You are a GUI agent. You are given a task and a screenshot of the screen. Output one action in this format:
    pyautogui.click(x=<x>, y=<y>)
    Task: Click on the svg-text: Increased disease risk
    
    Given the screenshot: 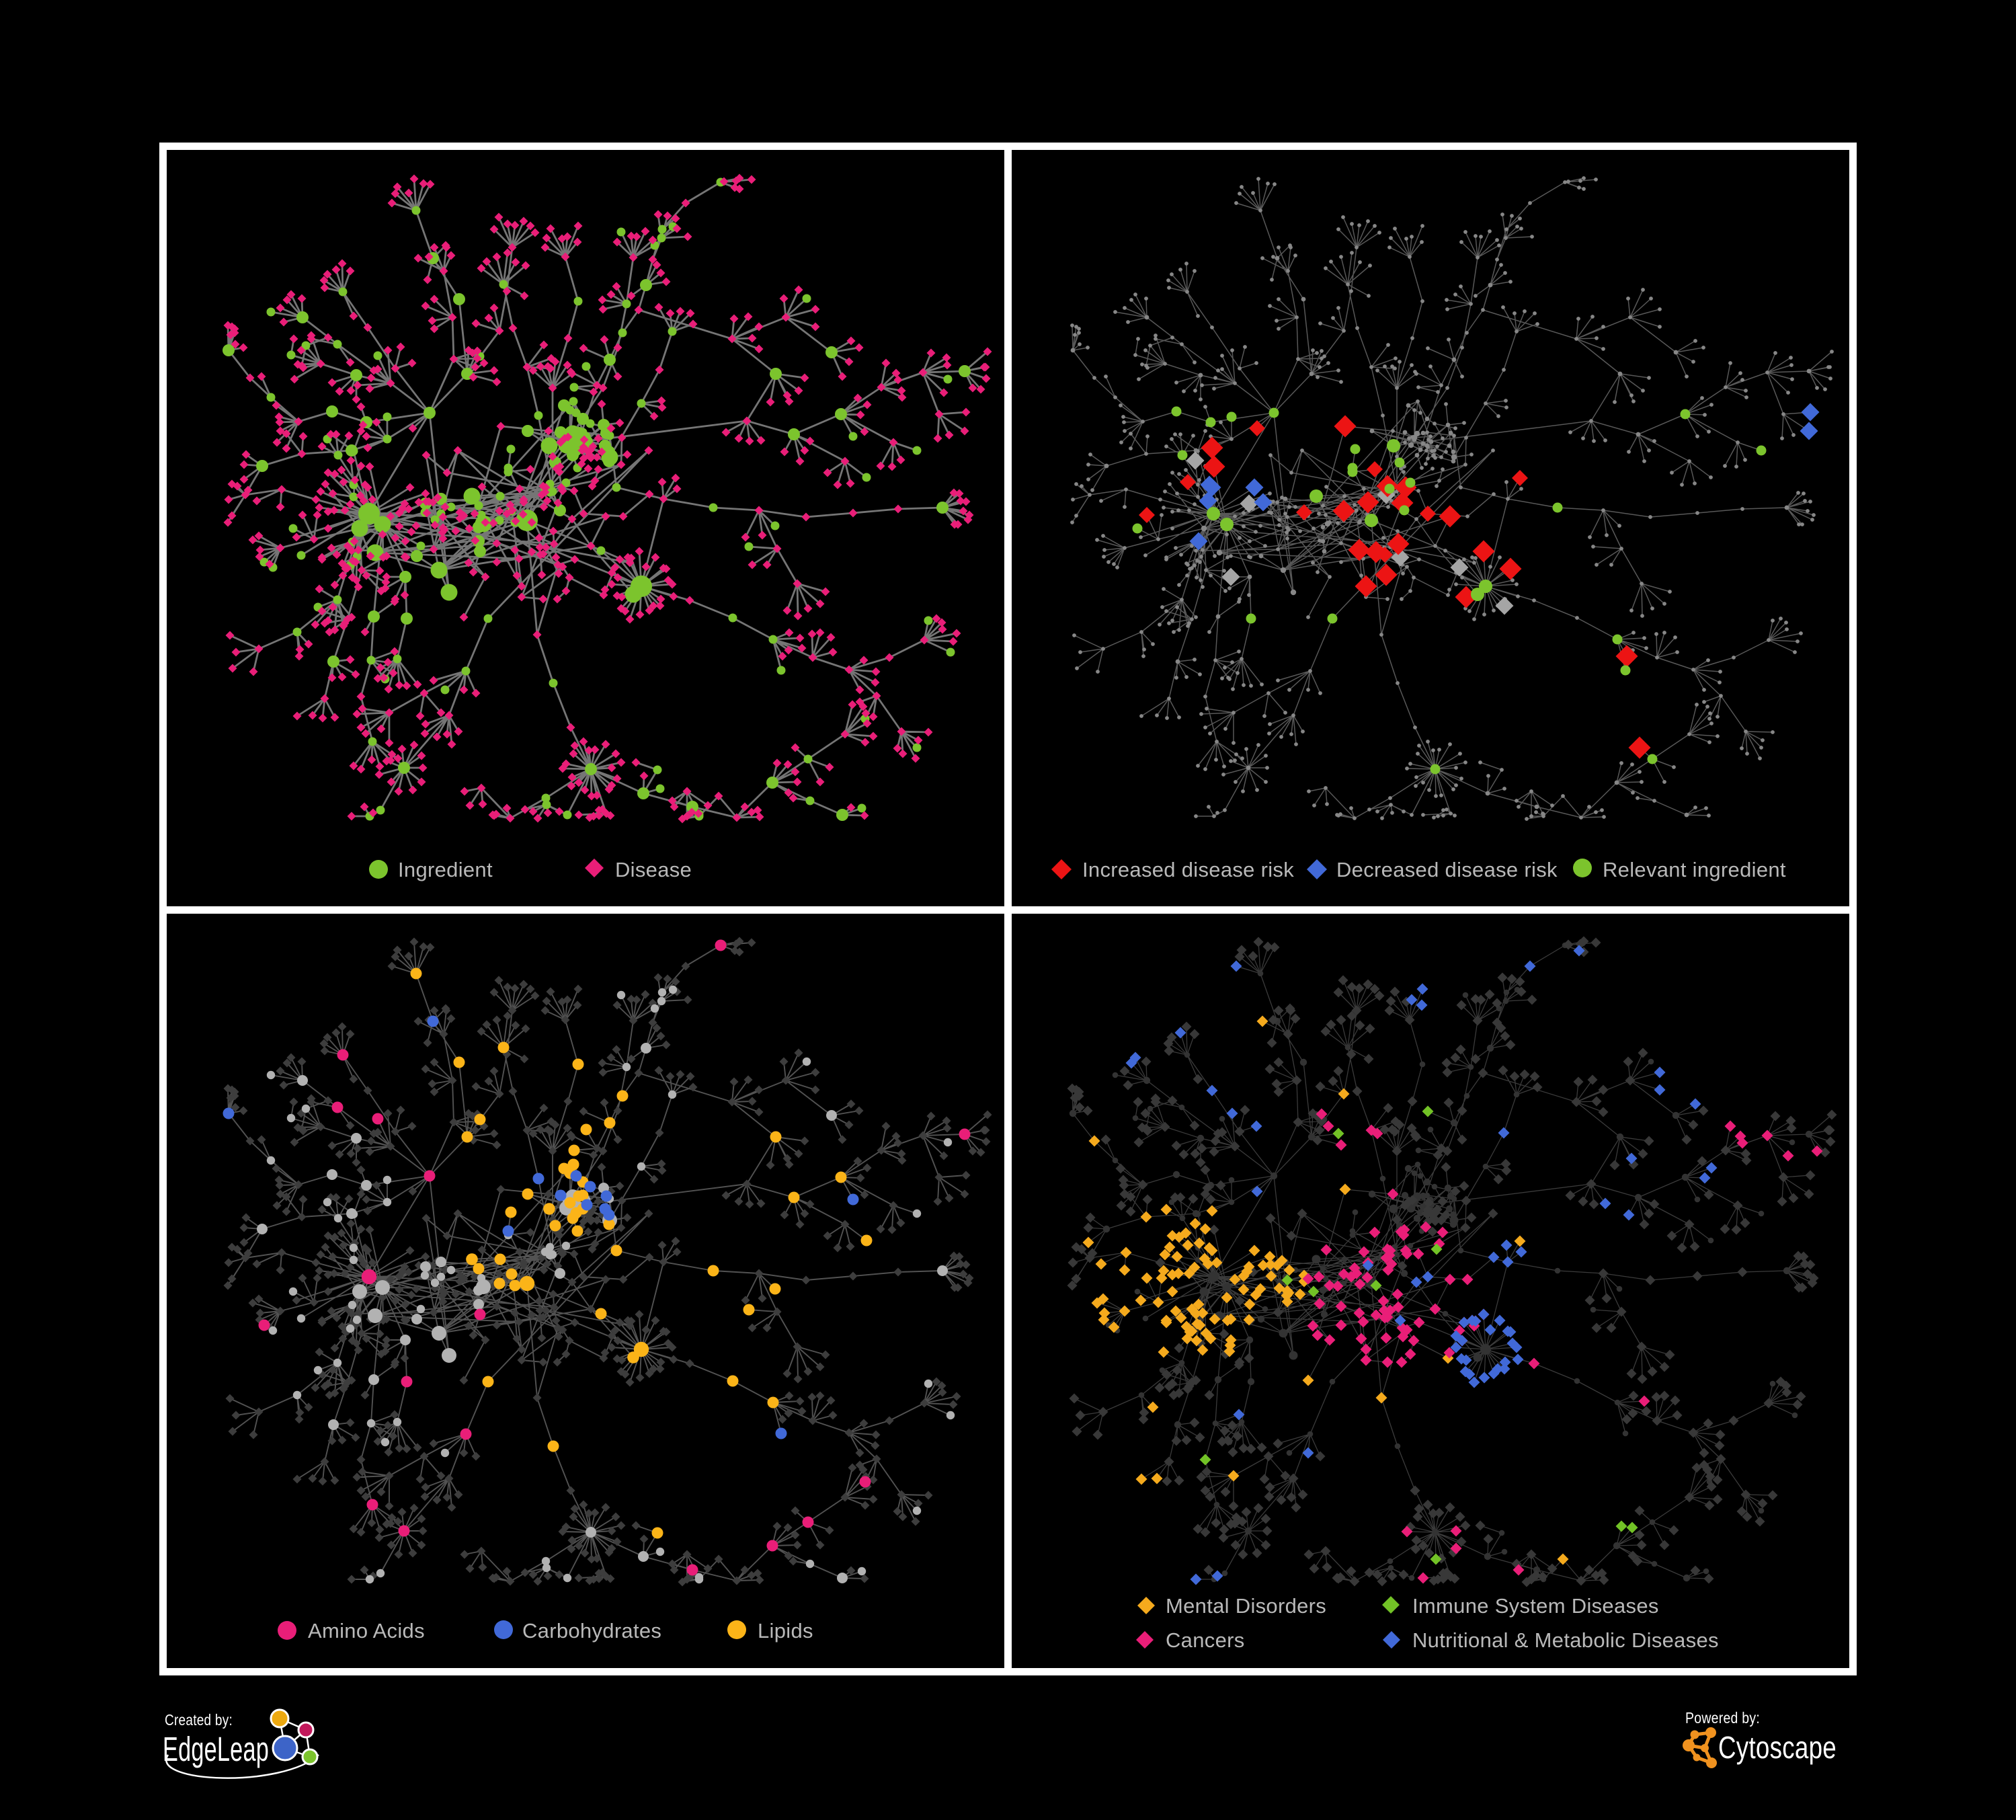 What is the action you would take?
    pyautogui.click(x=1188, y=869)
    